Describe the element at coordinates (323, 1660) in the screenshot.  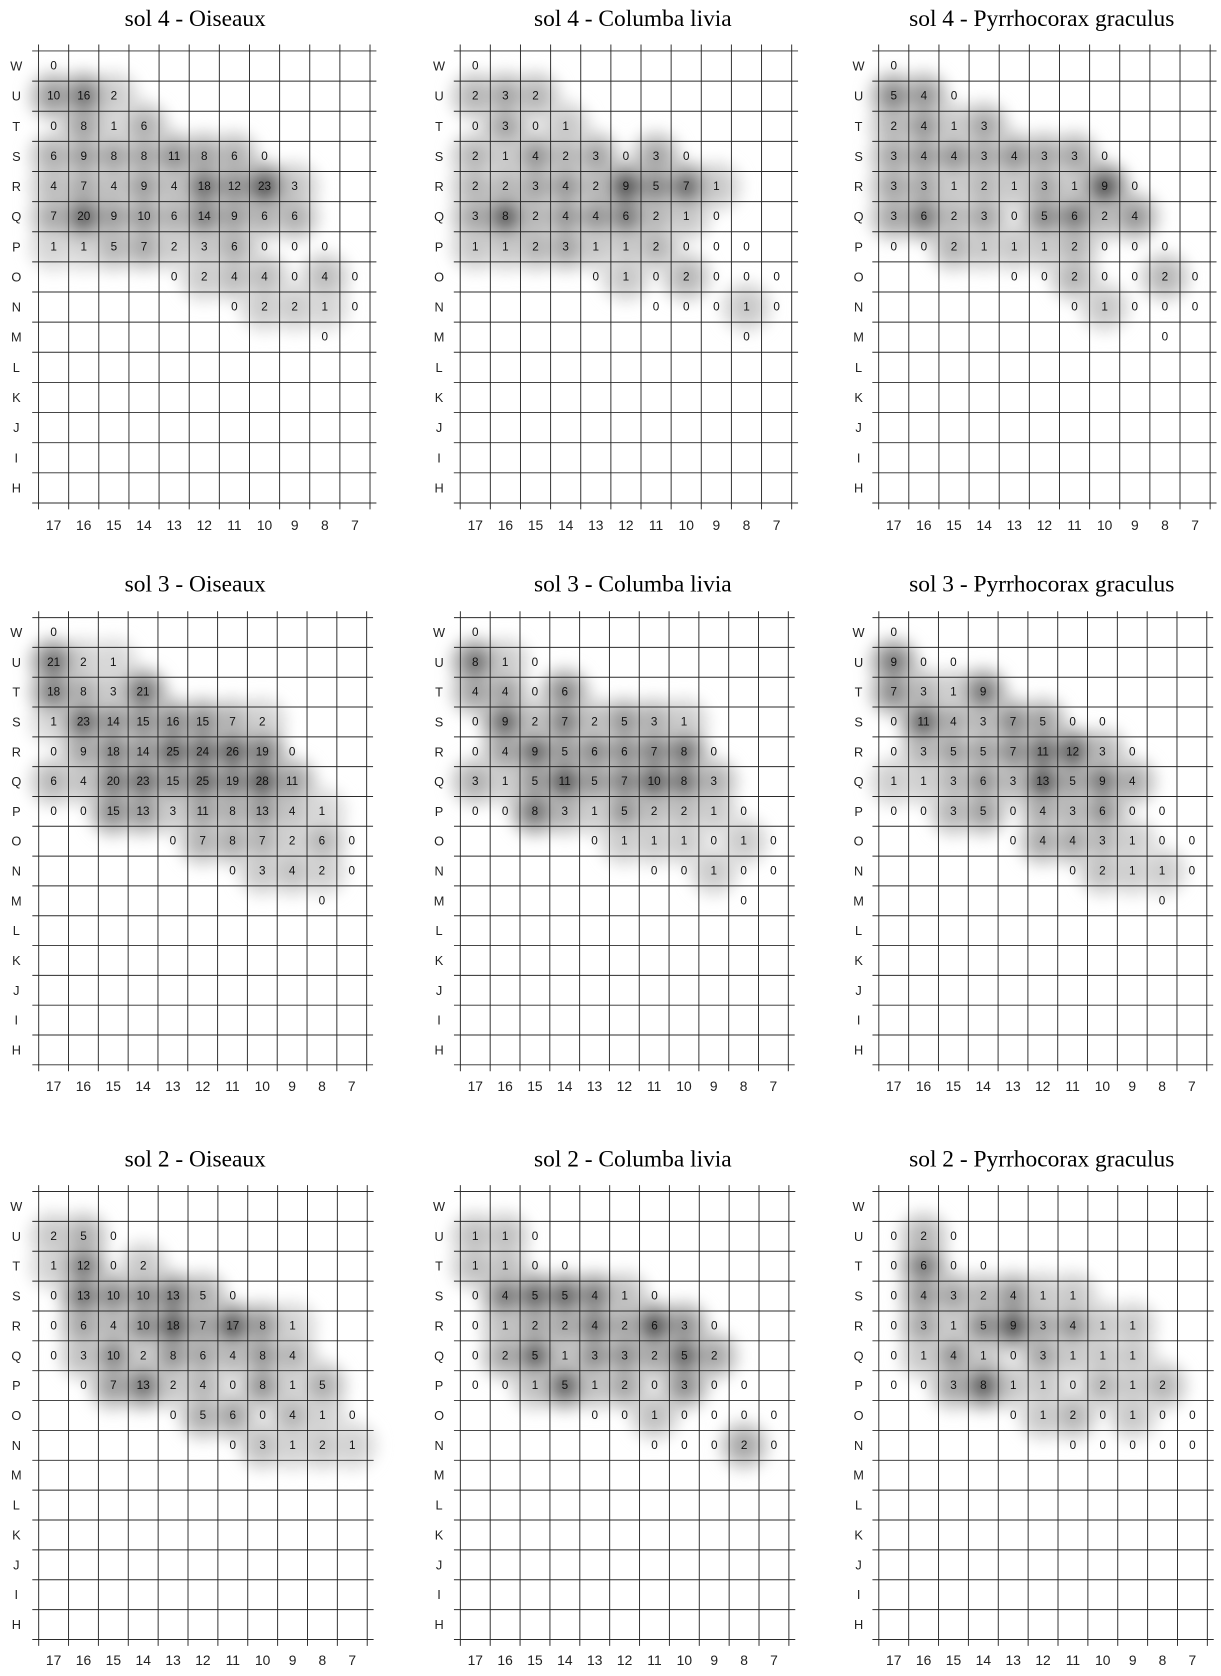
I see `column-label: 8` at that location.